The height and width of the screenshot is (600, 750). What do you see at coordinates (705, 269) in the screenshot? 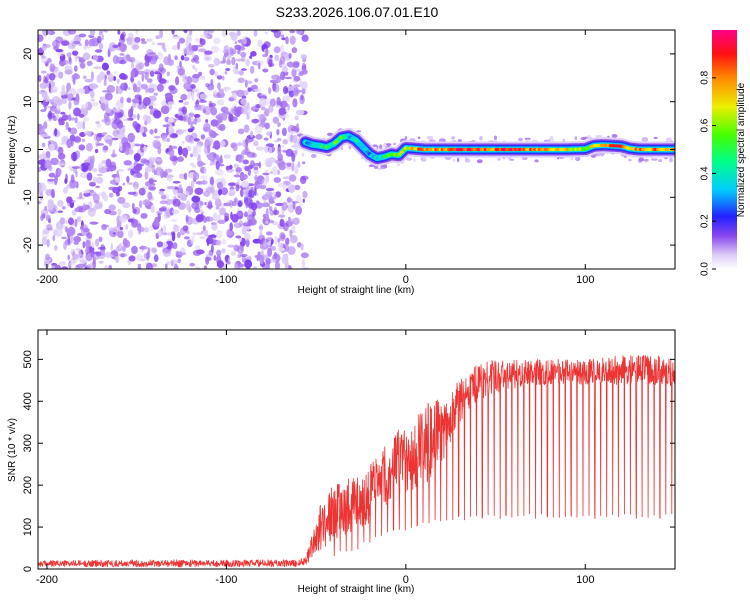
I see `colorbar-tick-label: 0.0` at bounding box center [705, 269].